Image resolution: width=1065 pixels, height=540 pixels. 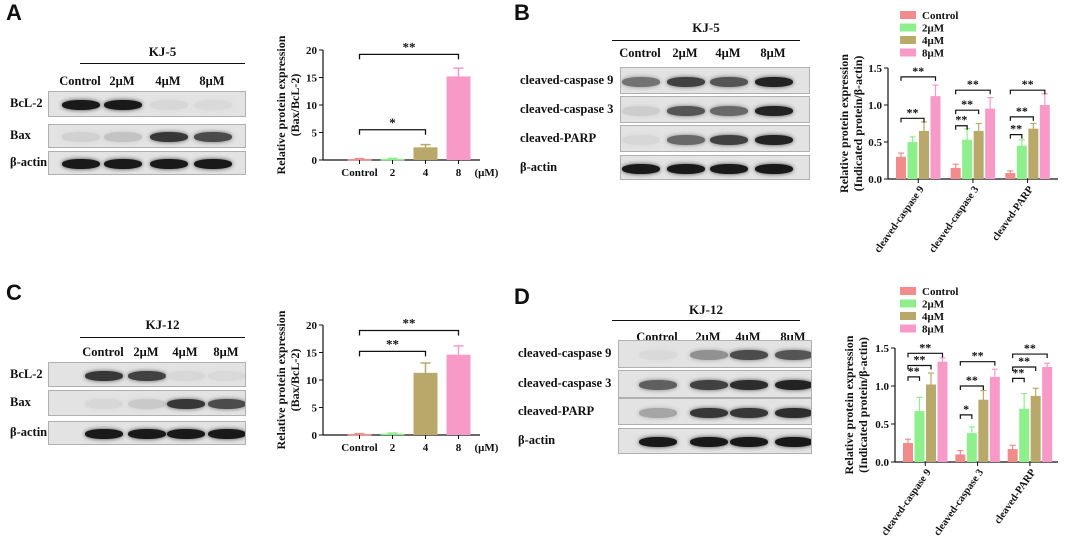 What do you see at coordinates (875, 143) in the screenshot?
I see `y-tick-label: 0.5` at bounding box center [875, 143].